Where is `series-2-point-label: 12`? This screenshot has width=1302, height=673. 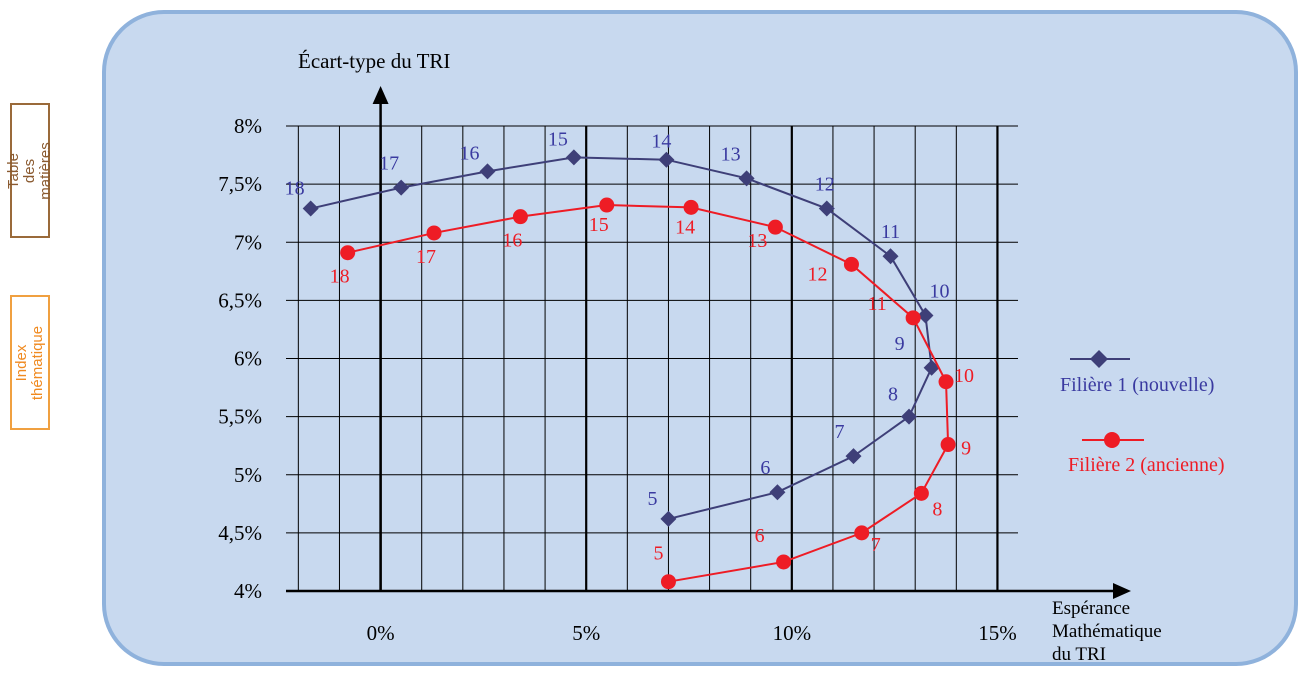 series-2-point-label: 12 is located at coordinates (817, 274).